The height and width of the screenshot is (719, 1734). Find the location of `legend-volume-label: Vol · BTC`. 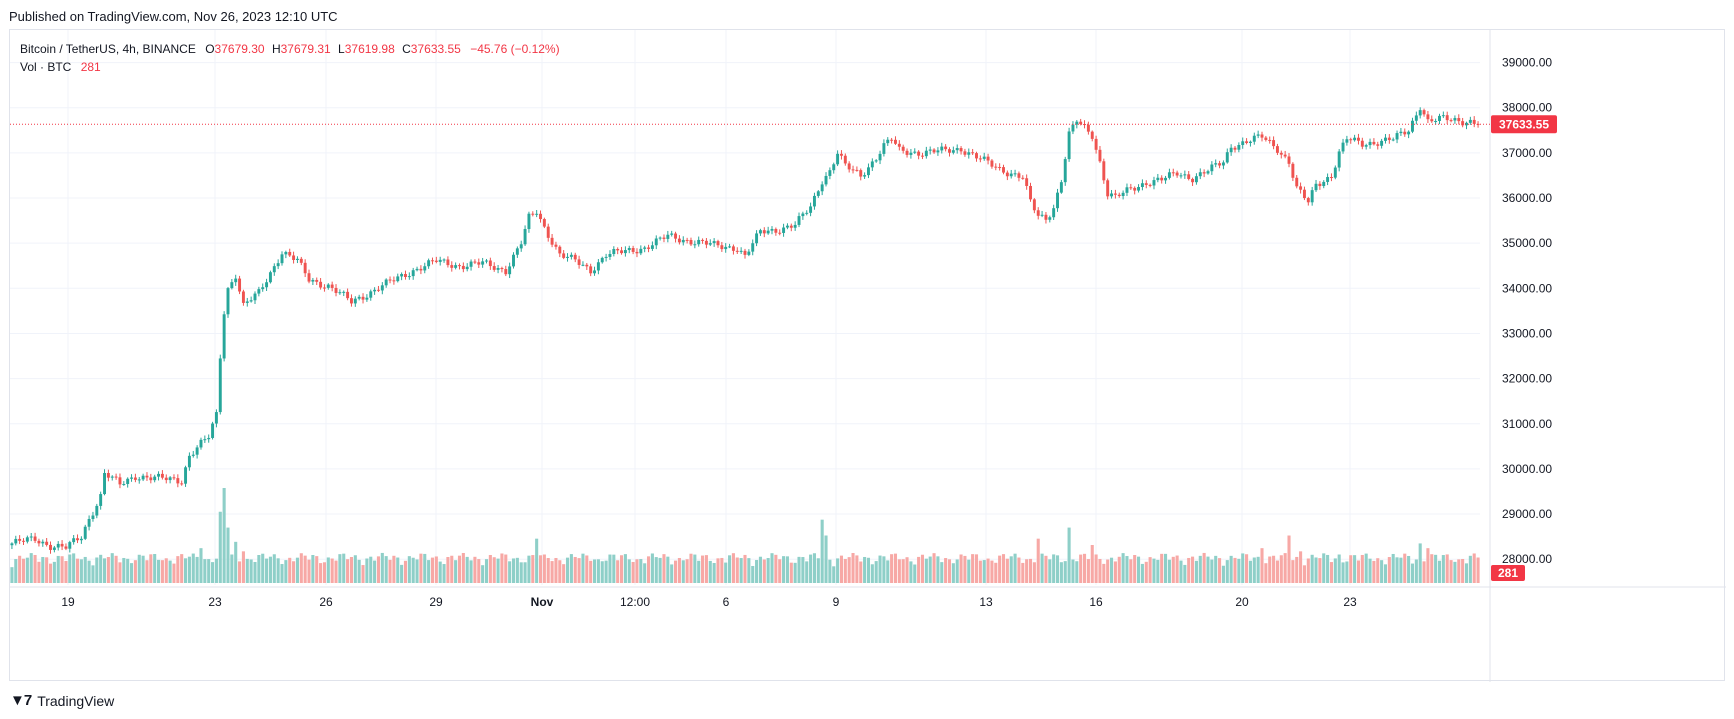

legend-volume-label: Vol · BTC is located at coordinates (46, 67).